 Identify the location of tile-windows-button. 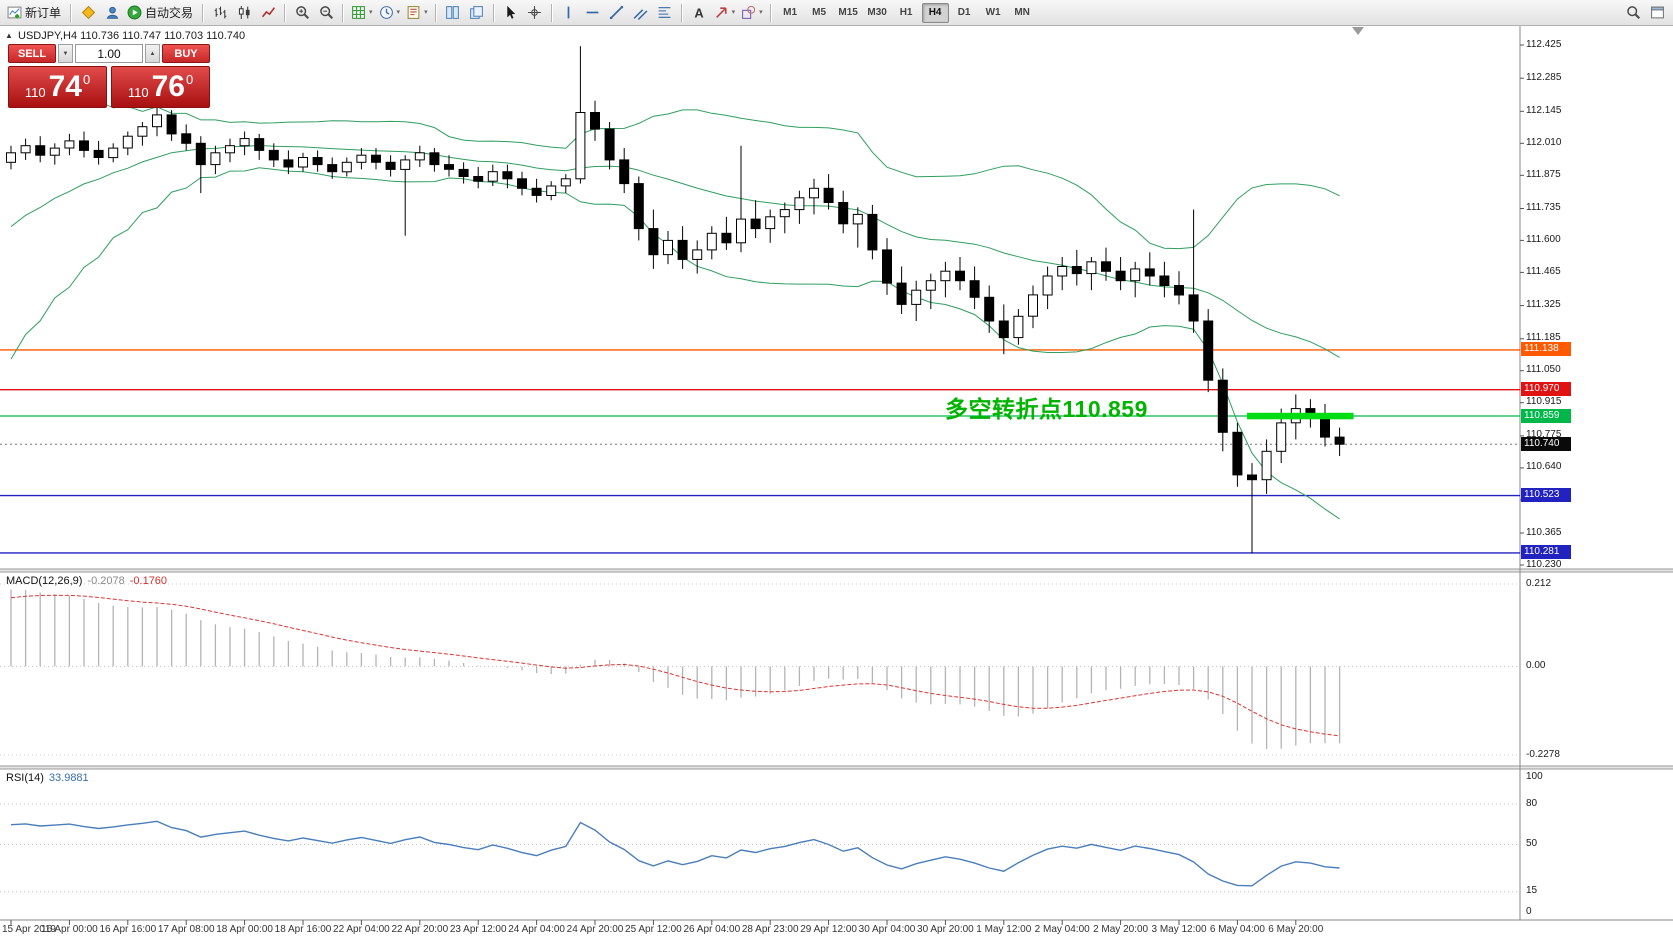
(453, 13).